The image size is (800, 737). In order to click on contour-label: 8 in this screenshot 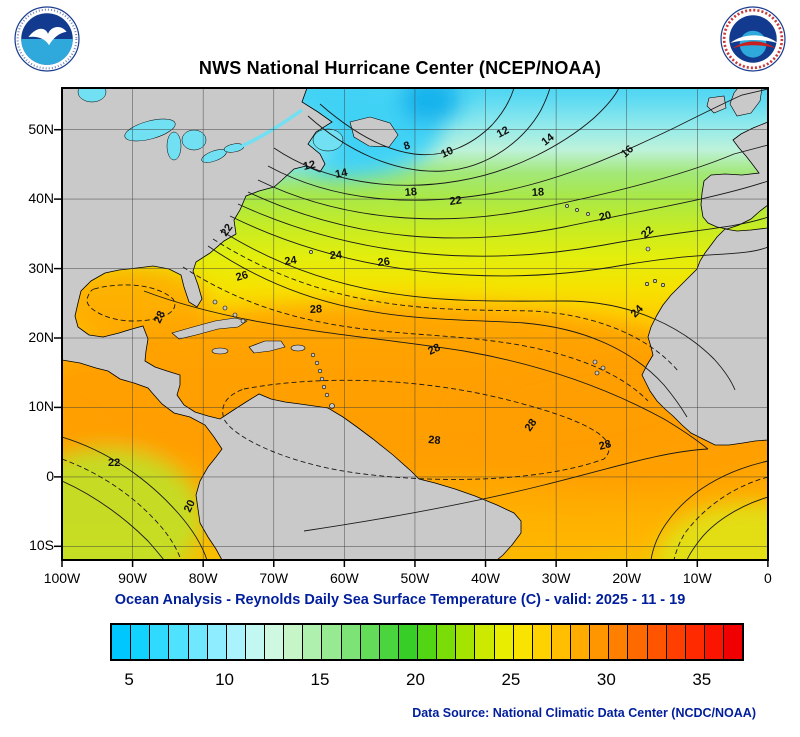, I will do `click(407, 146)`.